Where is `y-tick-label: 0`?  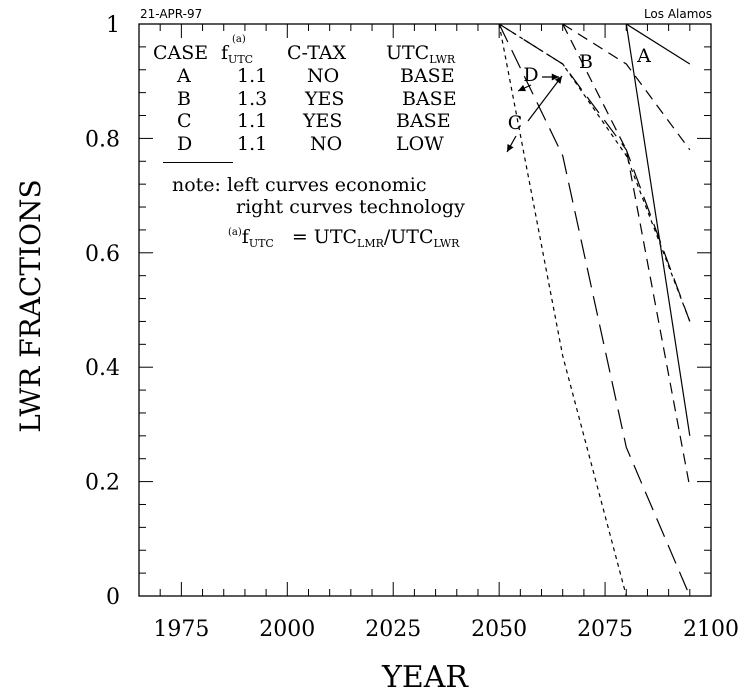
y-tick-label: 0 is located at coordinates (113, 597).